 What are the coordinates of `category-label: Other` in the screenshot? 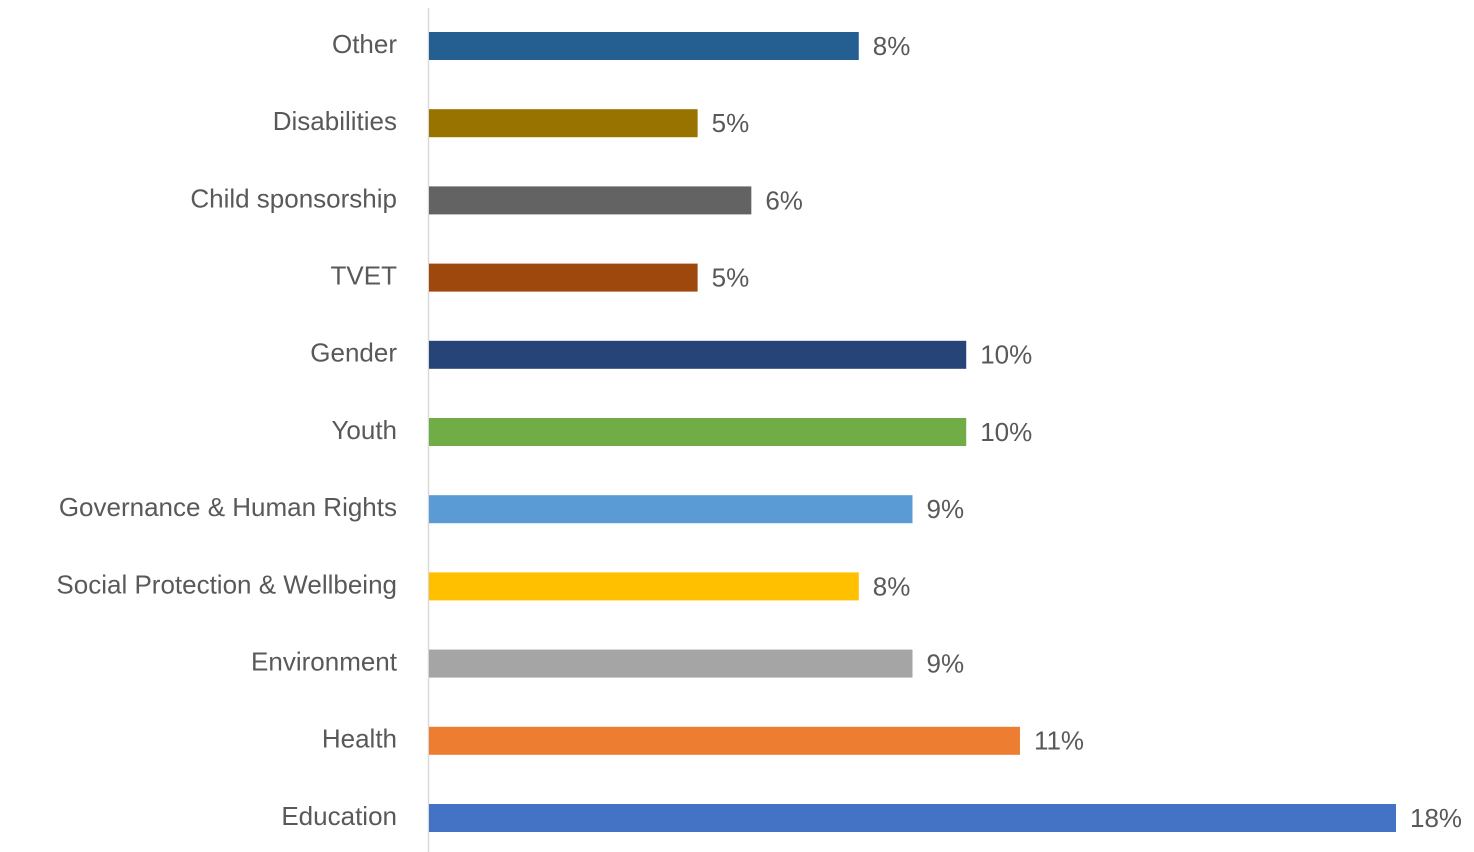 It's located at (364, 44).